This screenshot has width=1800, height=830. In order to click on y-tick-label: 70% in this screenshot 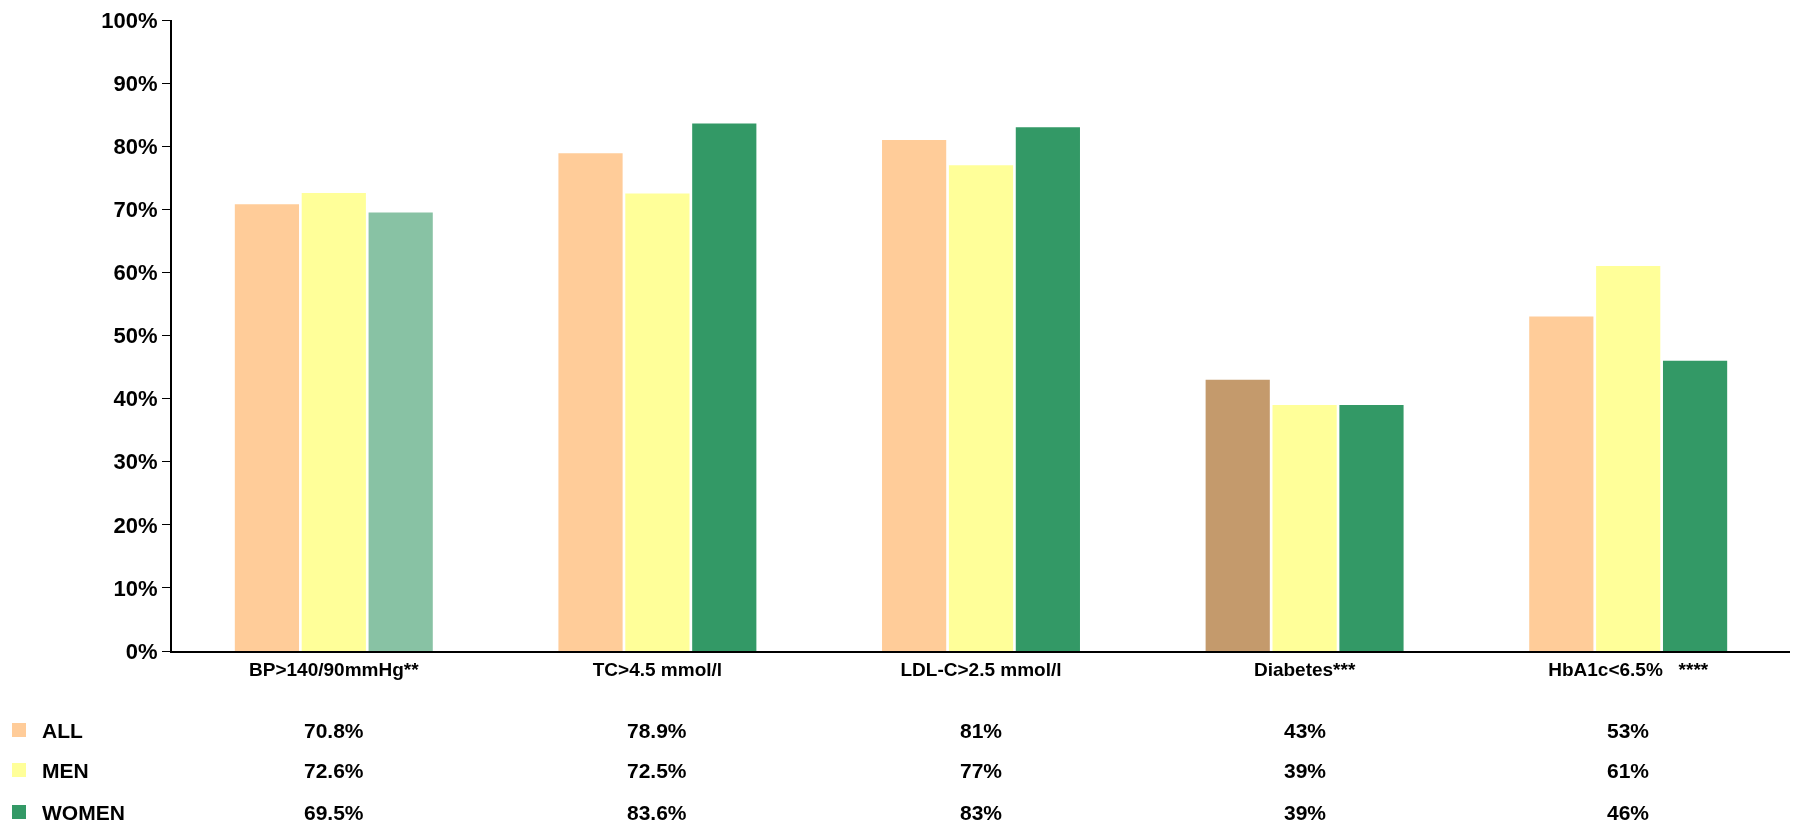, I will do `click(135, 209)`.